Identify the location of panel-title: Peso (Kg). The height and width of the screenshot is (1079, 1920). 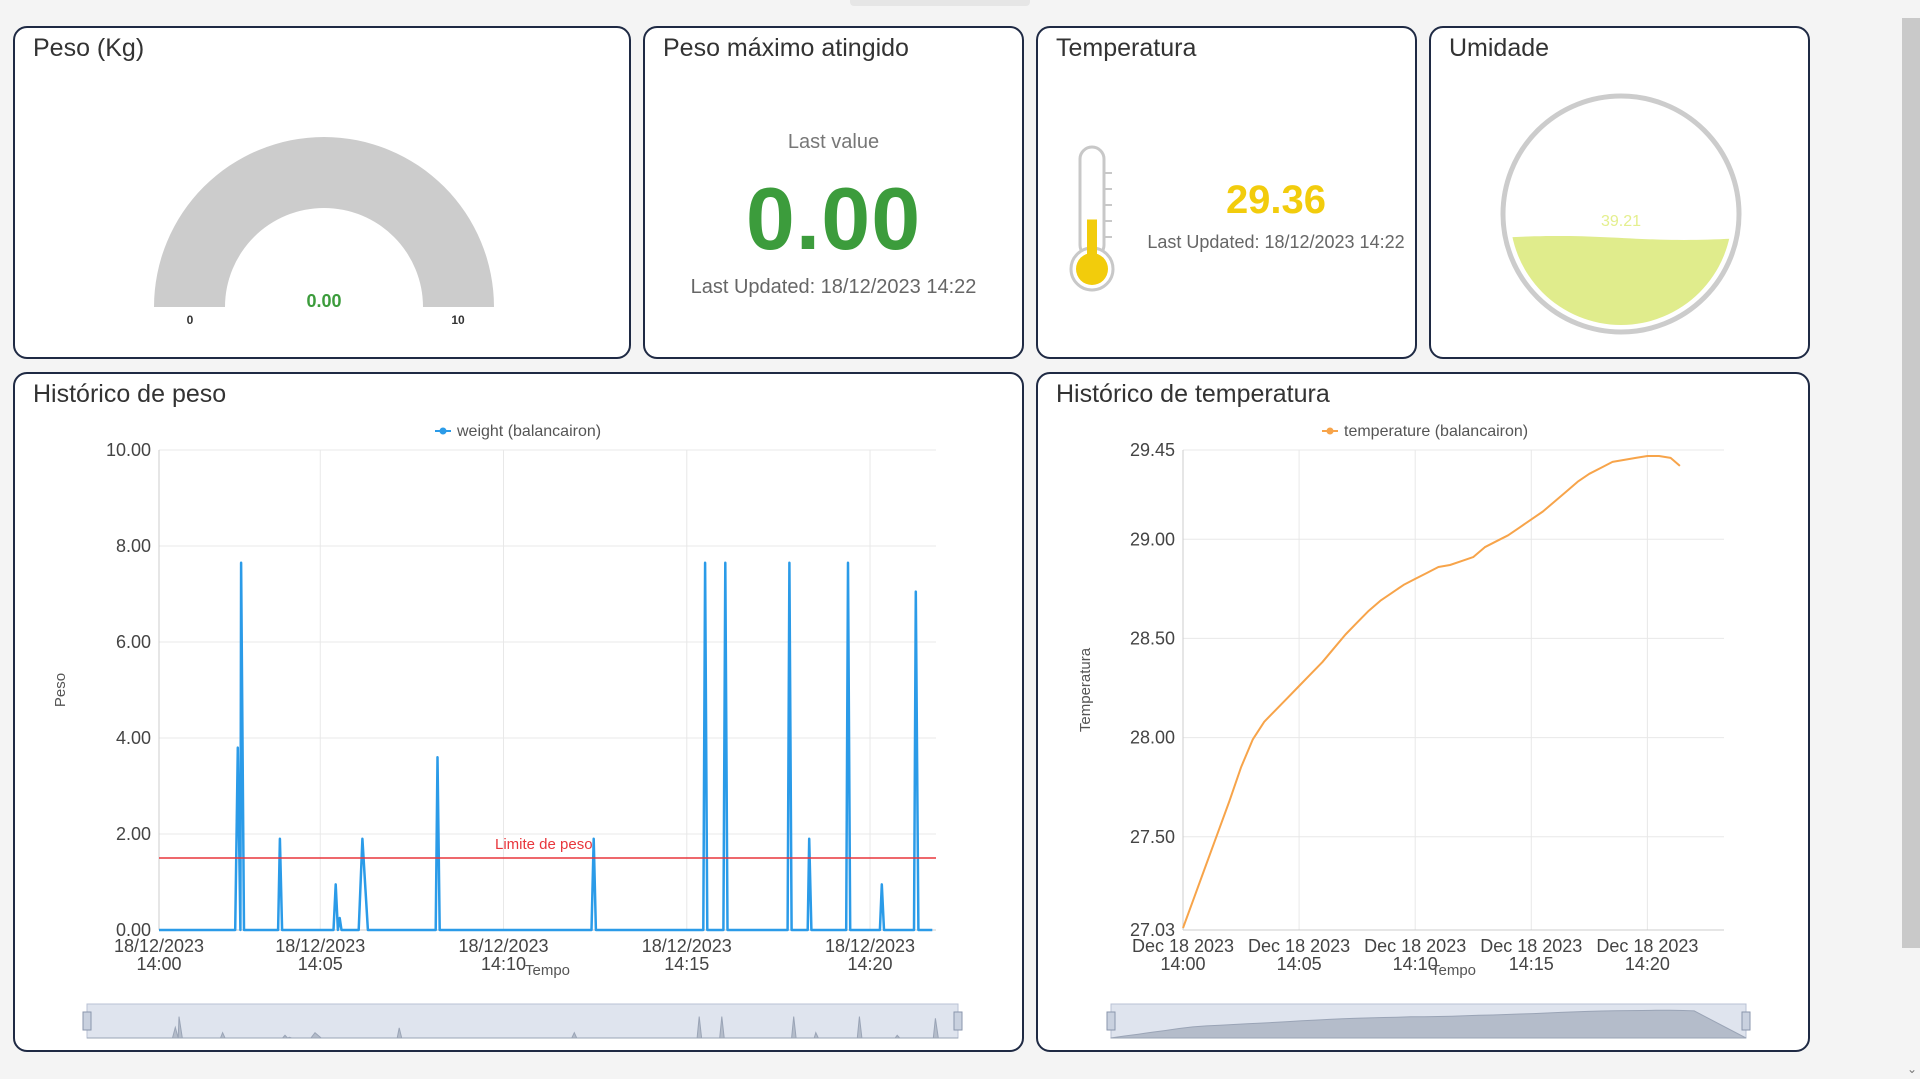
(89, 48).